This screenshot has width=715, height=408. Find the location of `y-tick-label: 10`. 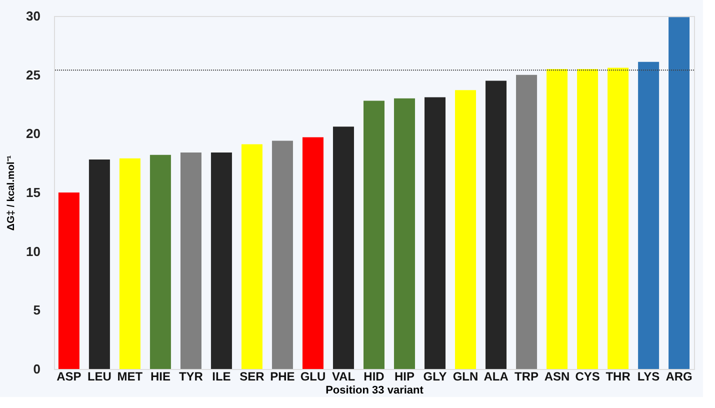

y-tick-label: 10 is located at coordinates (33, 251).